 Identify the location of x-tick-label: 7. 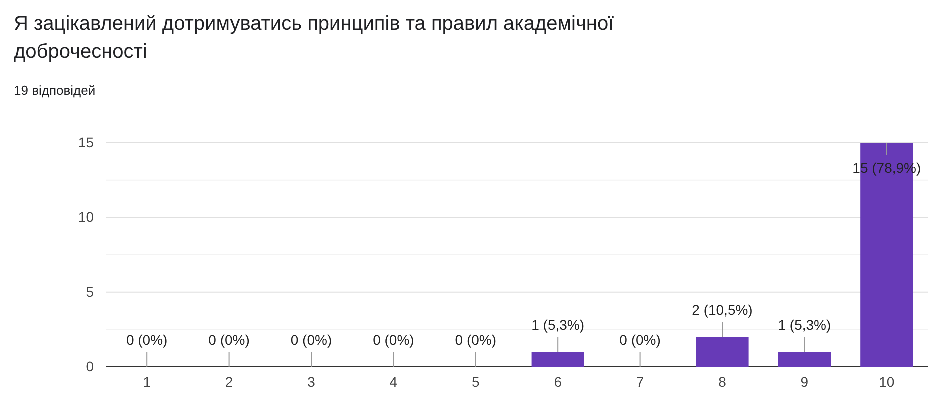
(640, 382).